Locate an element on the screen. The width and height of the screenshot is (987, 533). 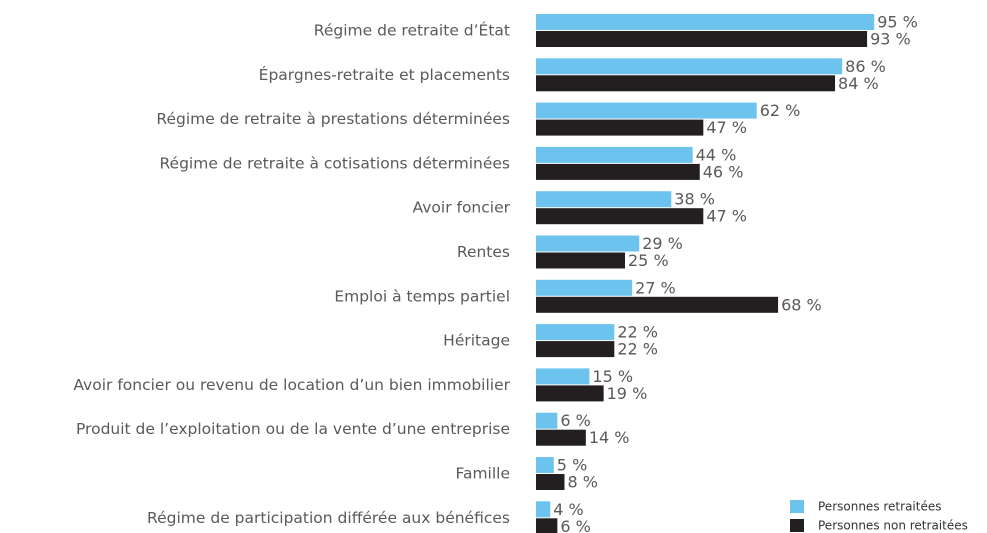
value-label: 27 % is located at coordinates (655, 287).